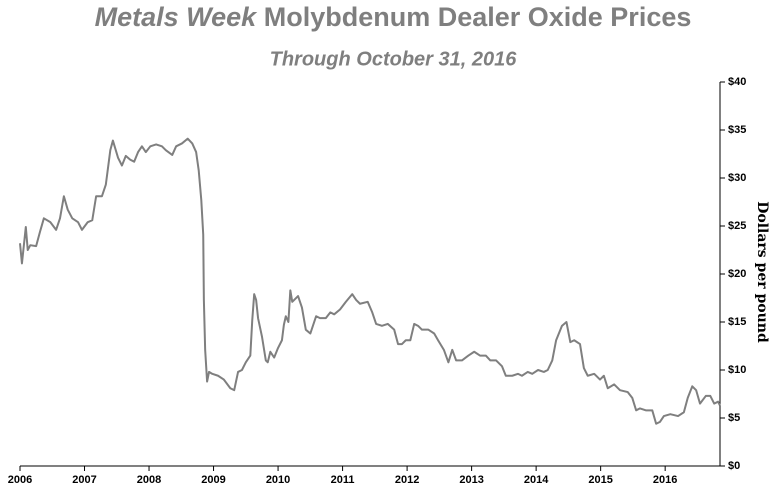 The height and width of the screenshot is (496, 776). What do you see at coordinates (278, 480) in the screenshot?
I see `x-tick-label: 2010` at bounding box center [278, 480].